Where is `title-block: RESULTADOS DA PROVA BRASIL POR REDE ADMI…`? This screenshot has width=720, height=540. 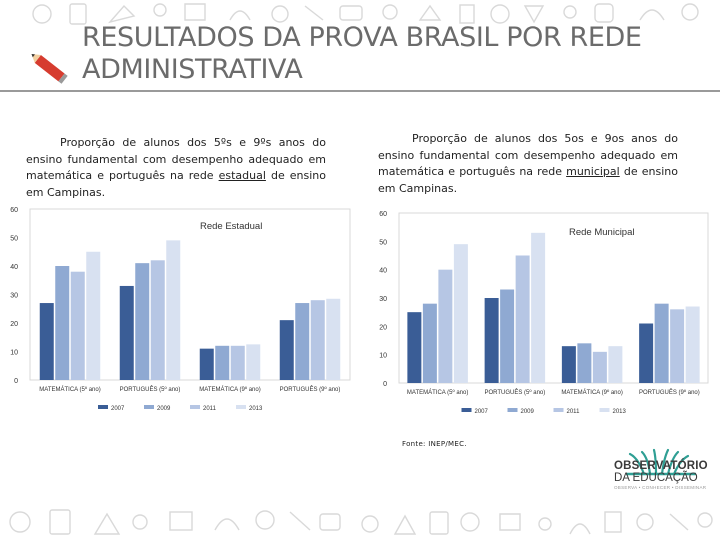
title-block: RESULTADOS DA PROVA BRASIL POR REDE ADMI… is located at coordinates (397, 54).